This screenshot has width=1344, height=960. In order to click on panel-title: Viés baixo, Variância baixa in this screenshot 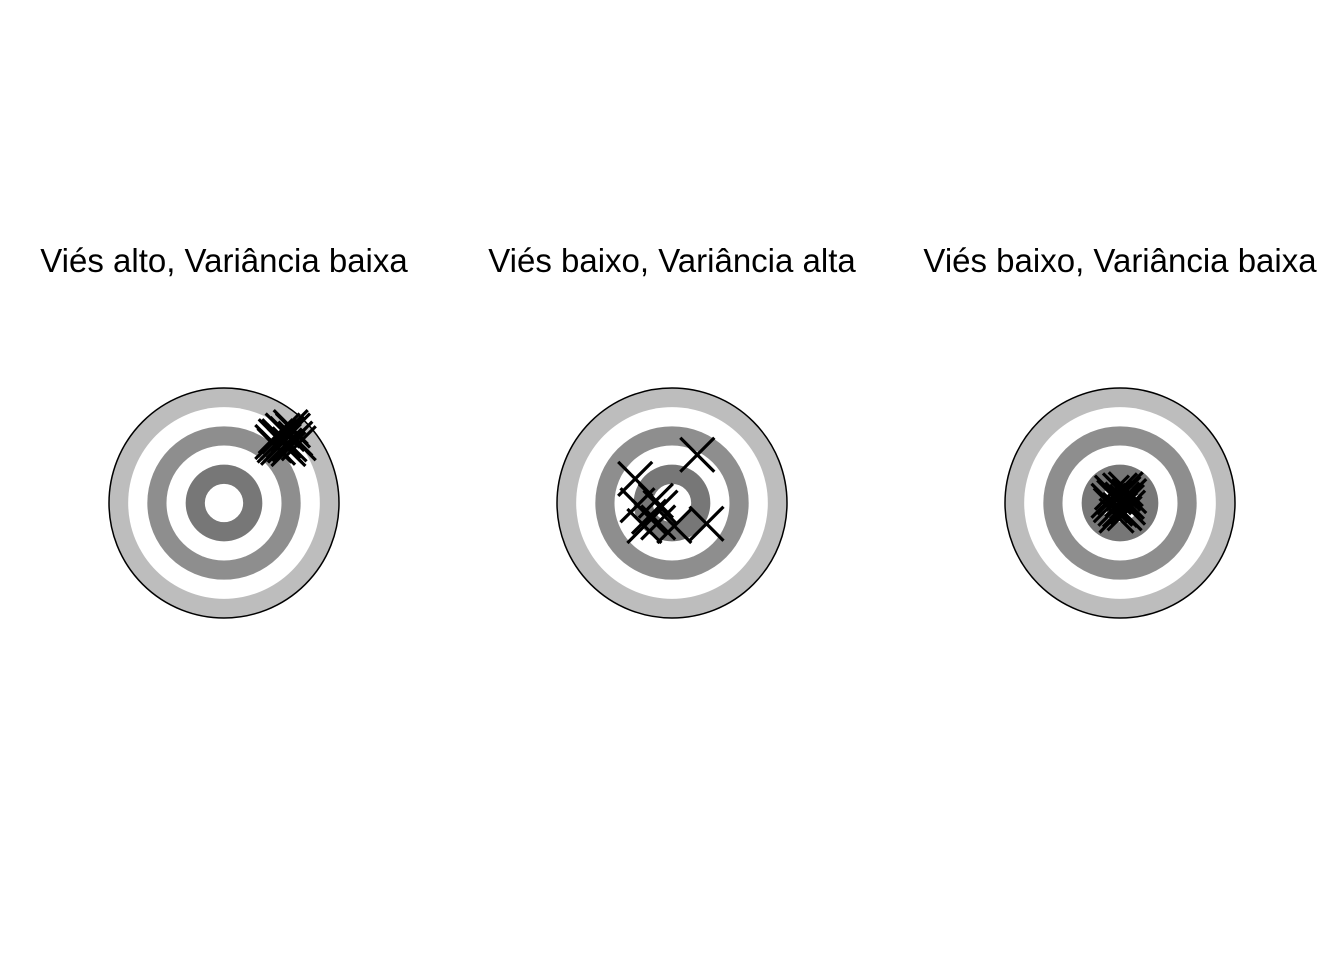, I will do `click(1120, 260)`.